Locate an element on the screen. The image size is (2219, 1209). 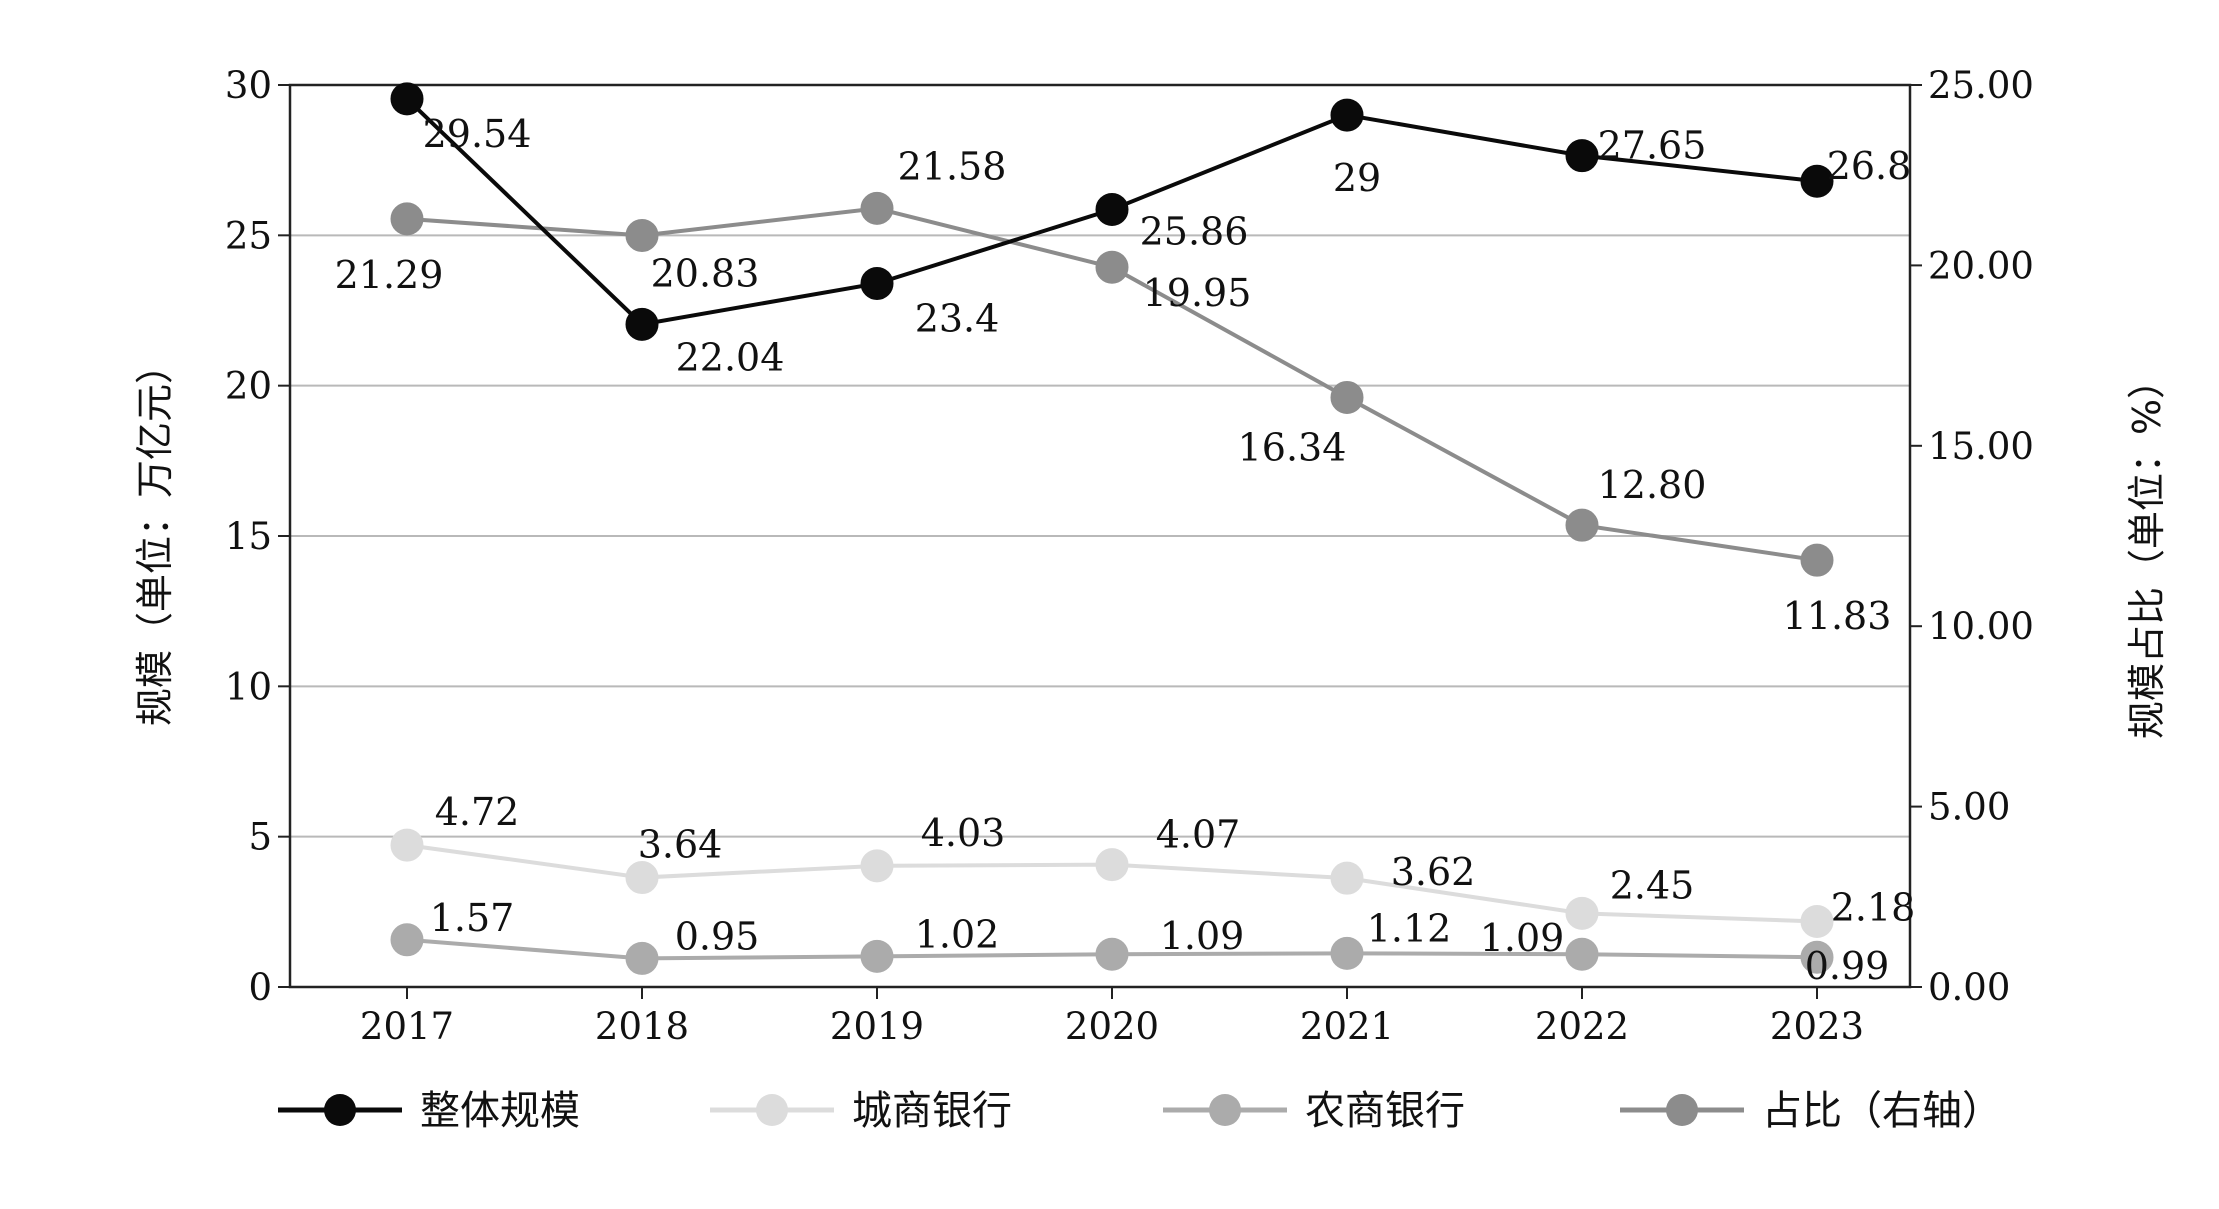
data-label: 29 is located at coordinates (1357, 178).